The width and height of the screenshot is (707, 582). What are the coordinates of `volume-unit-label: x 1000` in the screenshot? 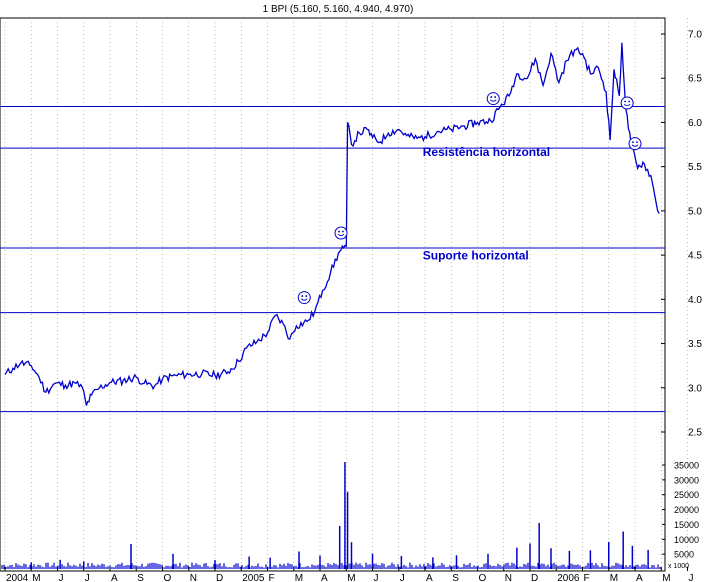 It's located at (678, 566).